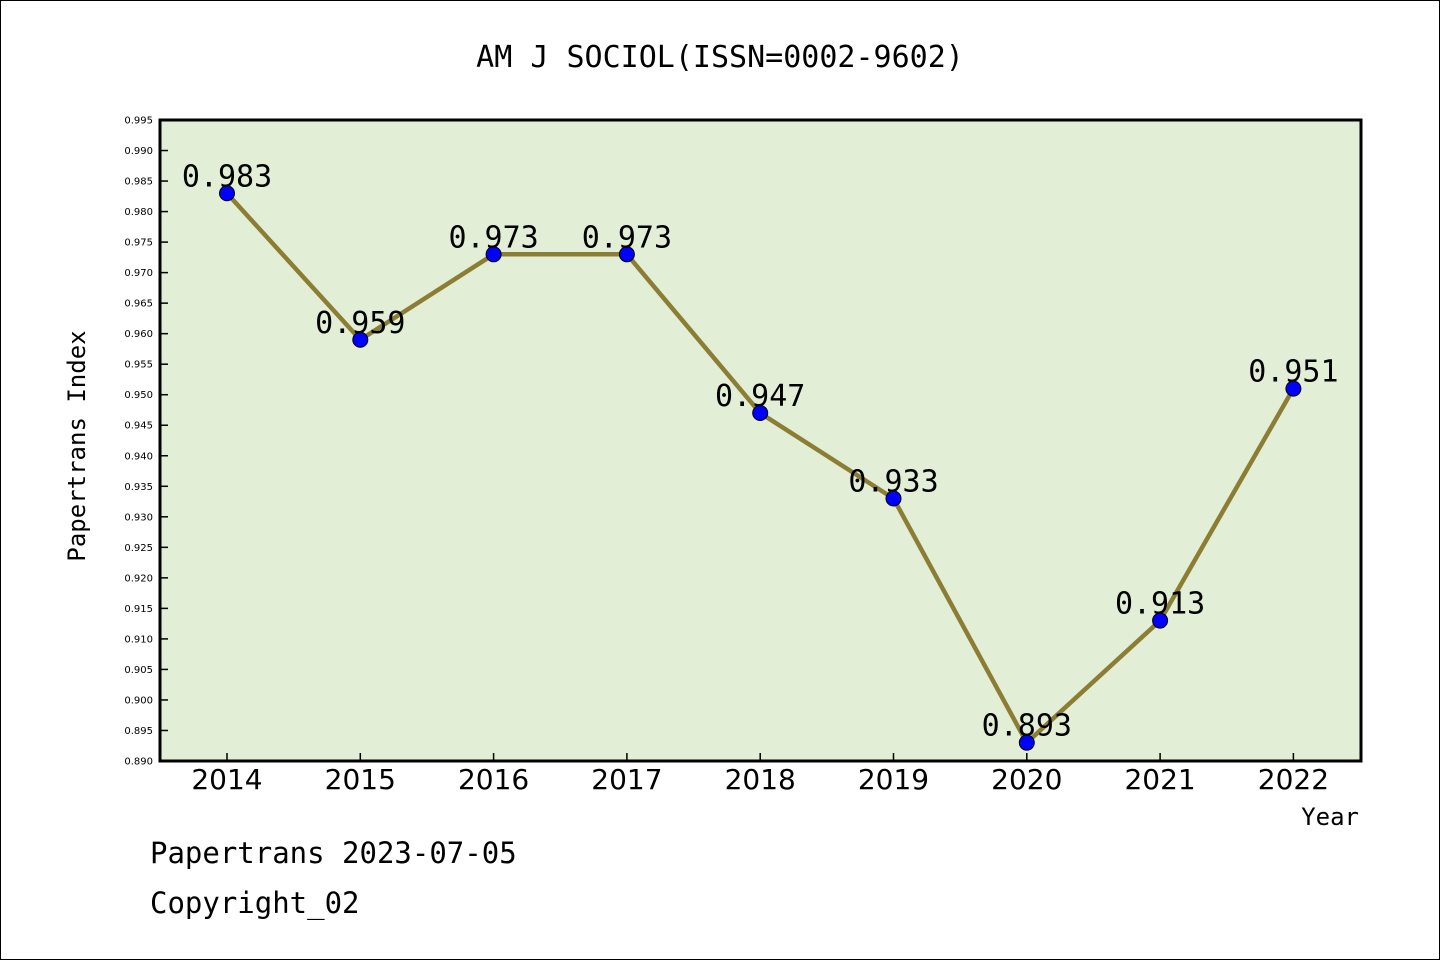  I want to click on y-tick-label: 0.965, so click(138, 304).